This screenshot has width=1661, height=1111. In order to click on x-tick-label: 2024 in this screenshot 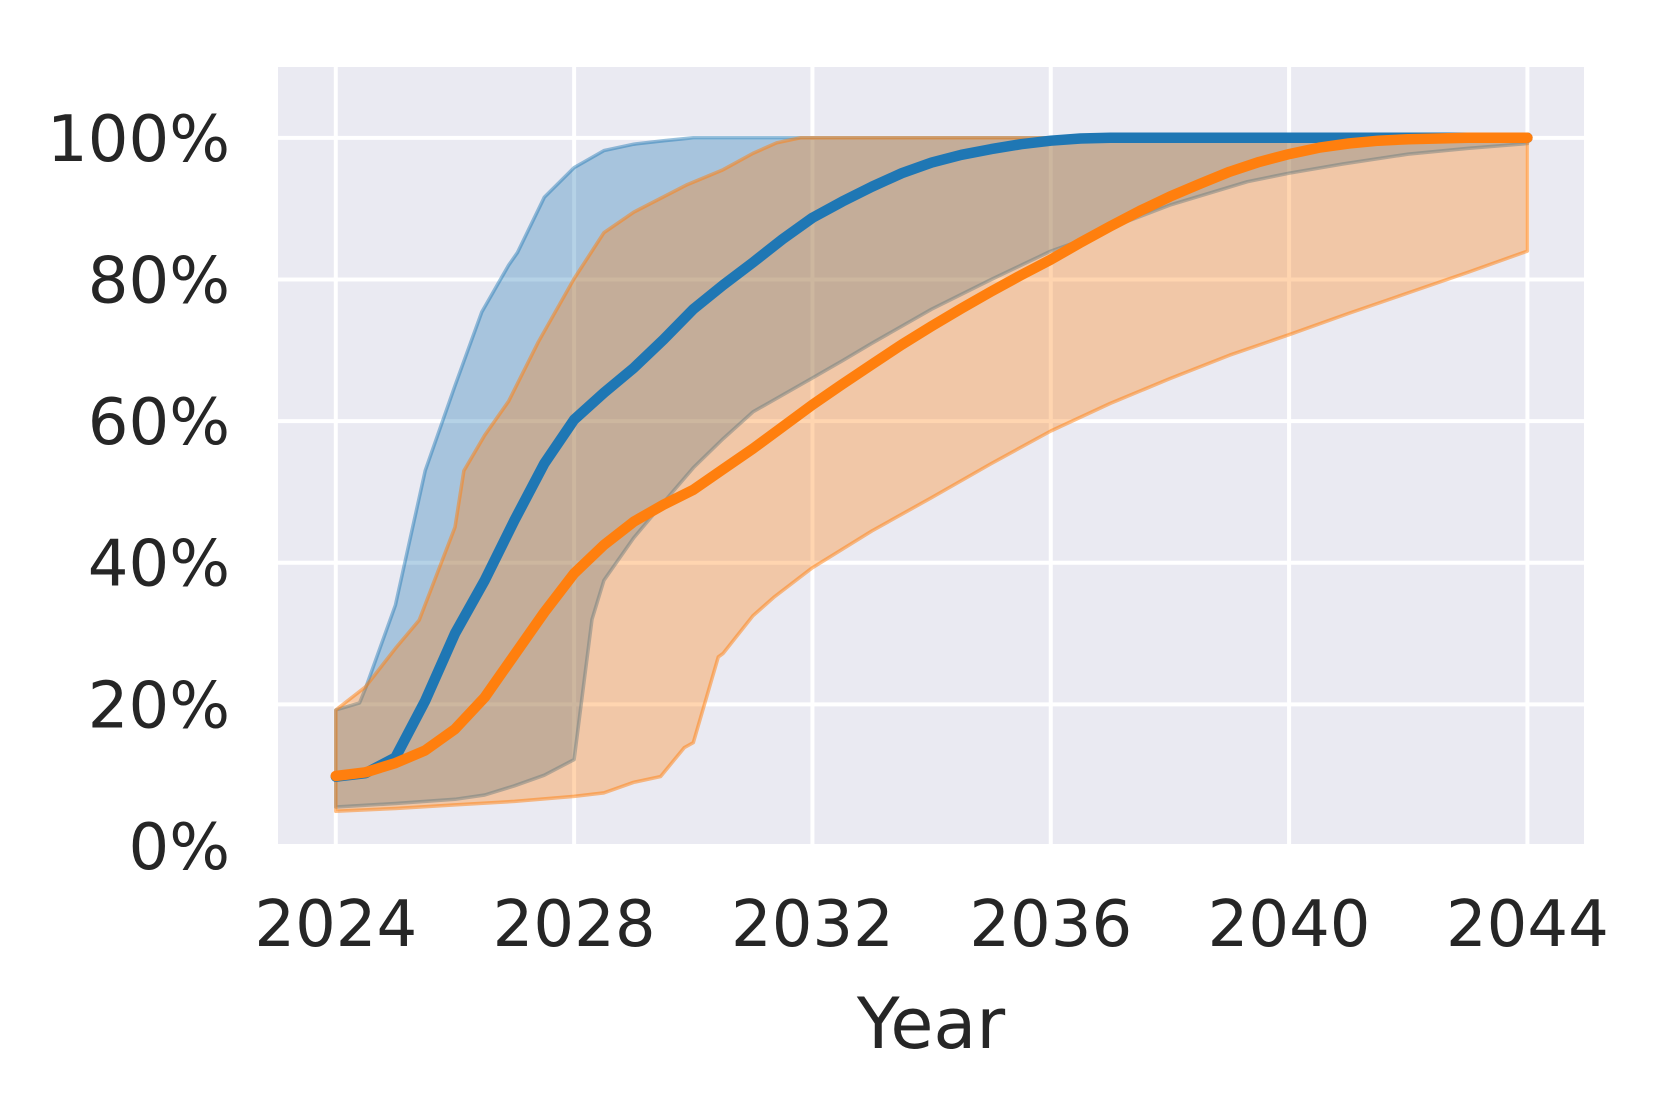, I will do `click(335, 925)`.